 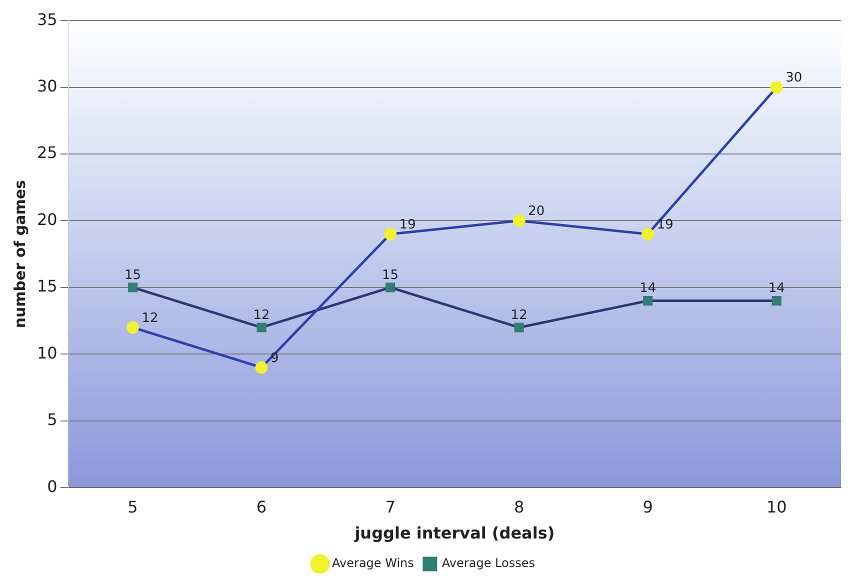 I want to click on legend-label: Average Losses, so click(x=488, y=563).